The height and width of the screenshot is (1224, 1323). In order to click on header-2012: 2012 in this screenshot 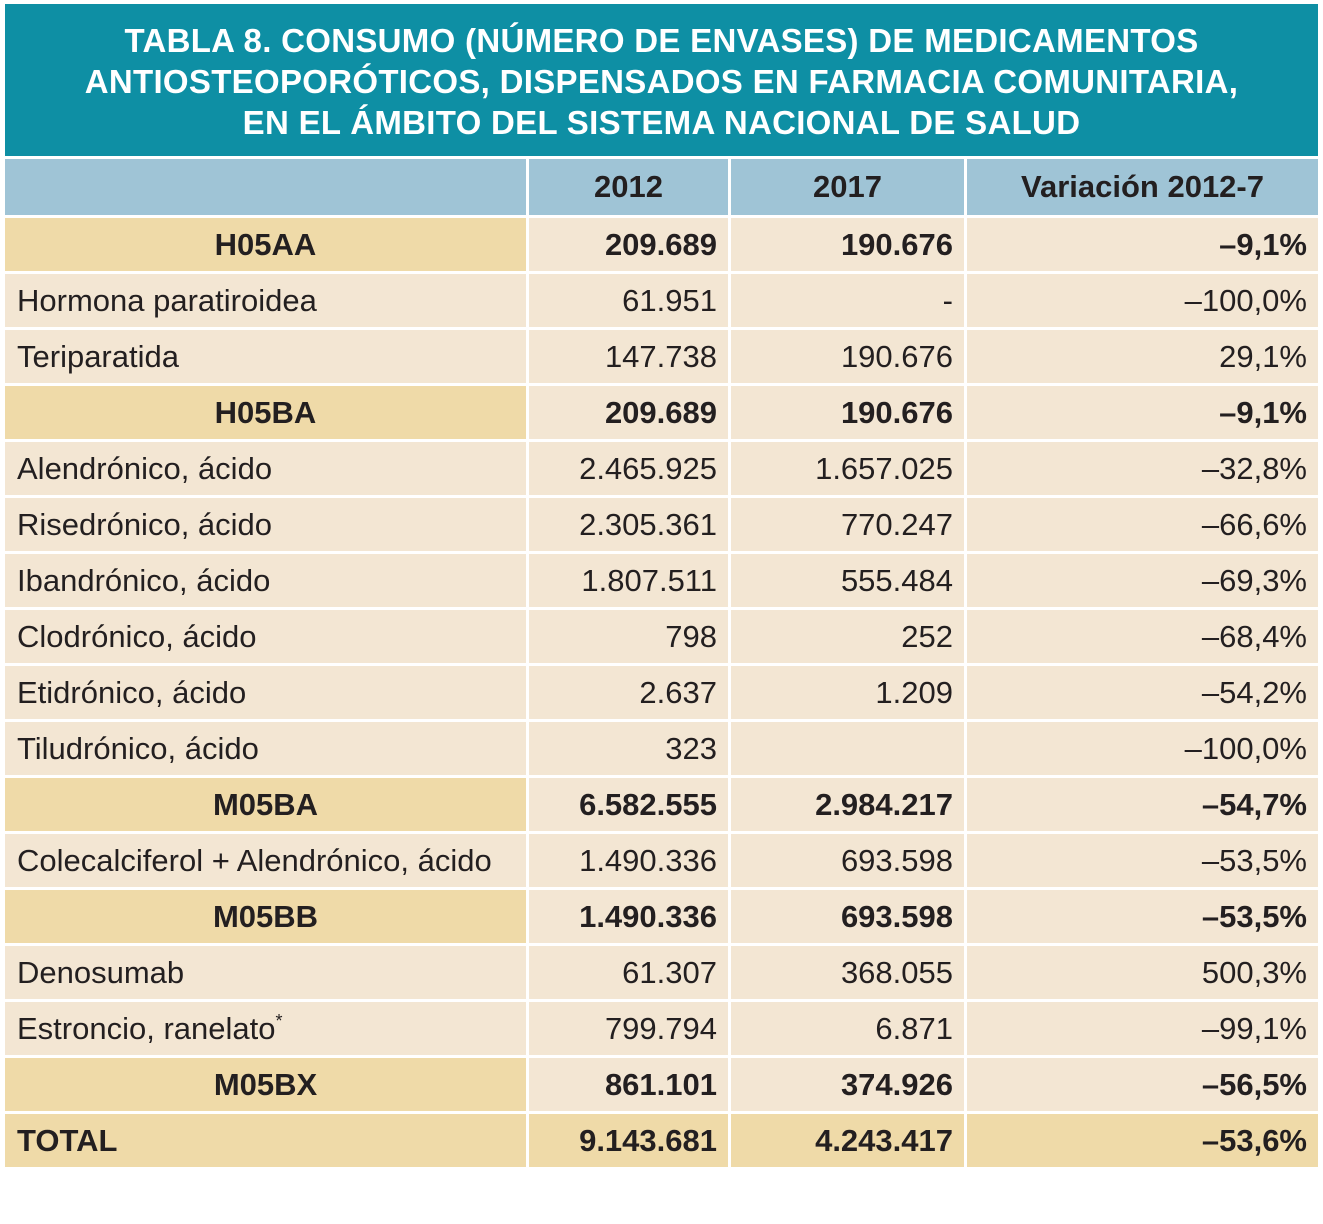, I will do `click(630, 185)`.